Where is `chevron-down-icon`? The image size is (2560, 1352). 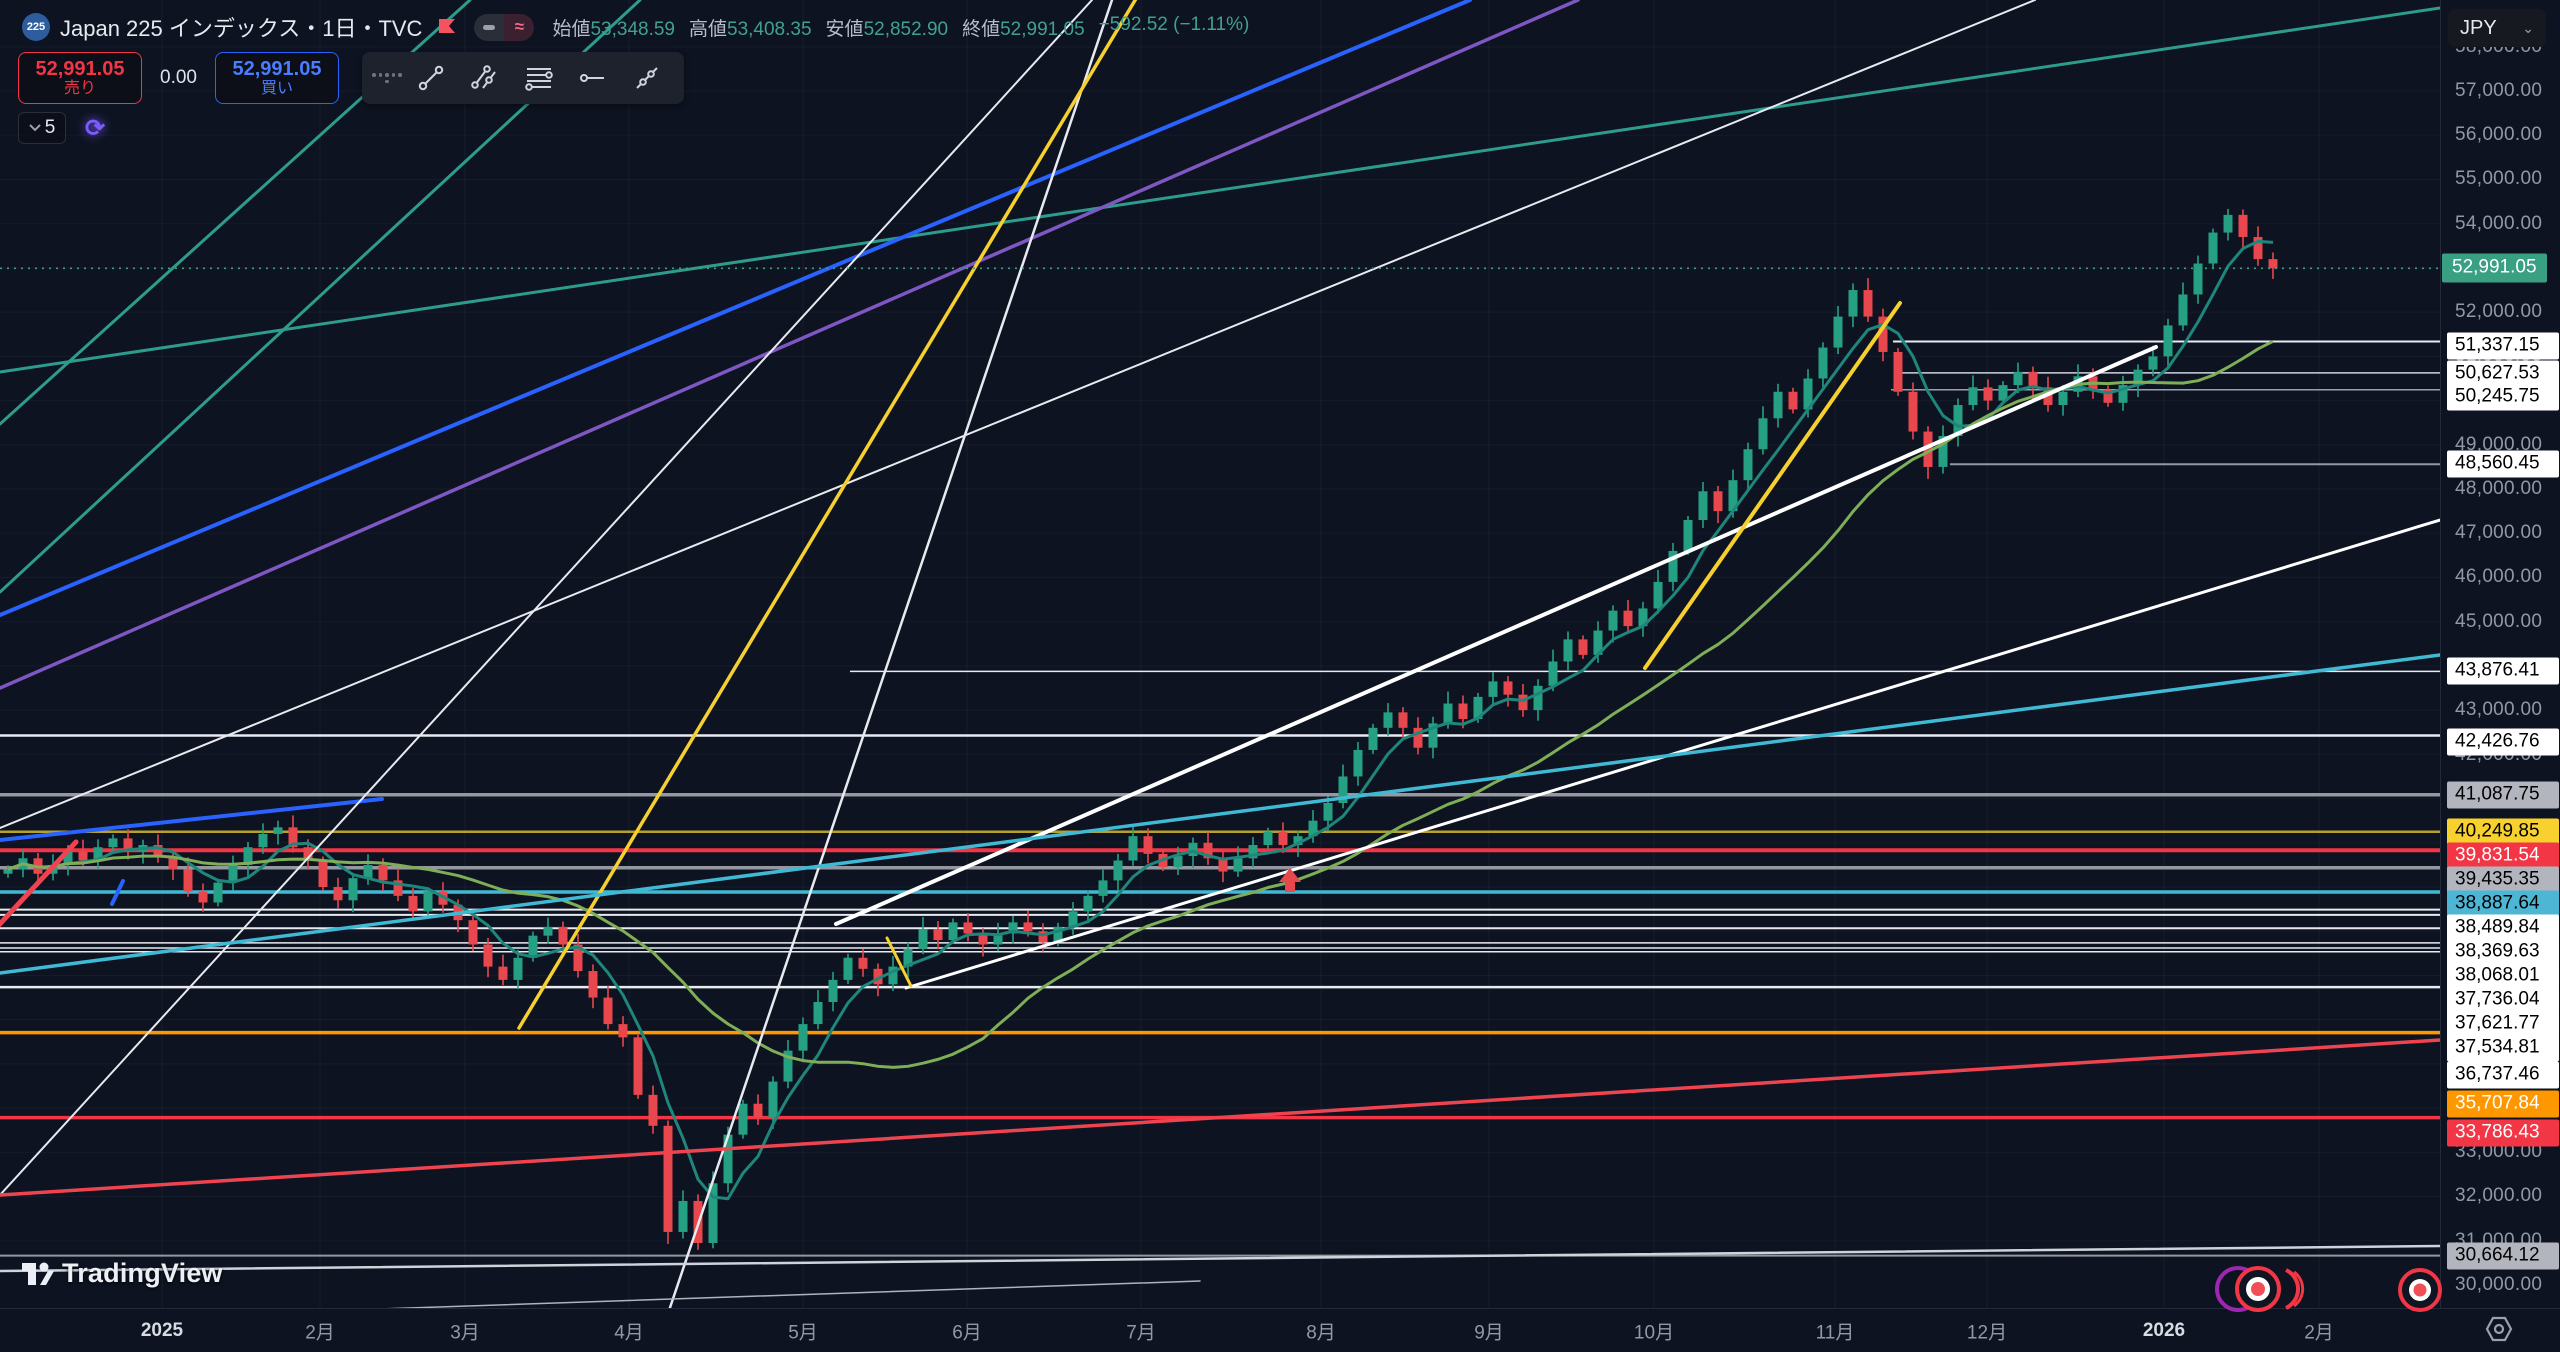 chevron-down-icon is located at coordinates (34, 128).